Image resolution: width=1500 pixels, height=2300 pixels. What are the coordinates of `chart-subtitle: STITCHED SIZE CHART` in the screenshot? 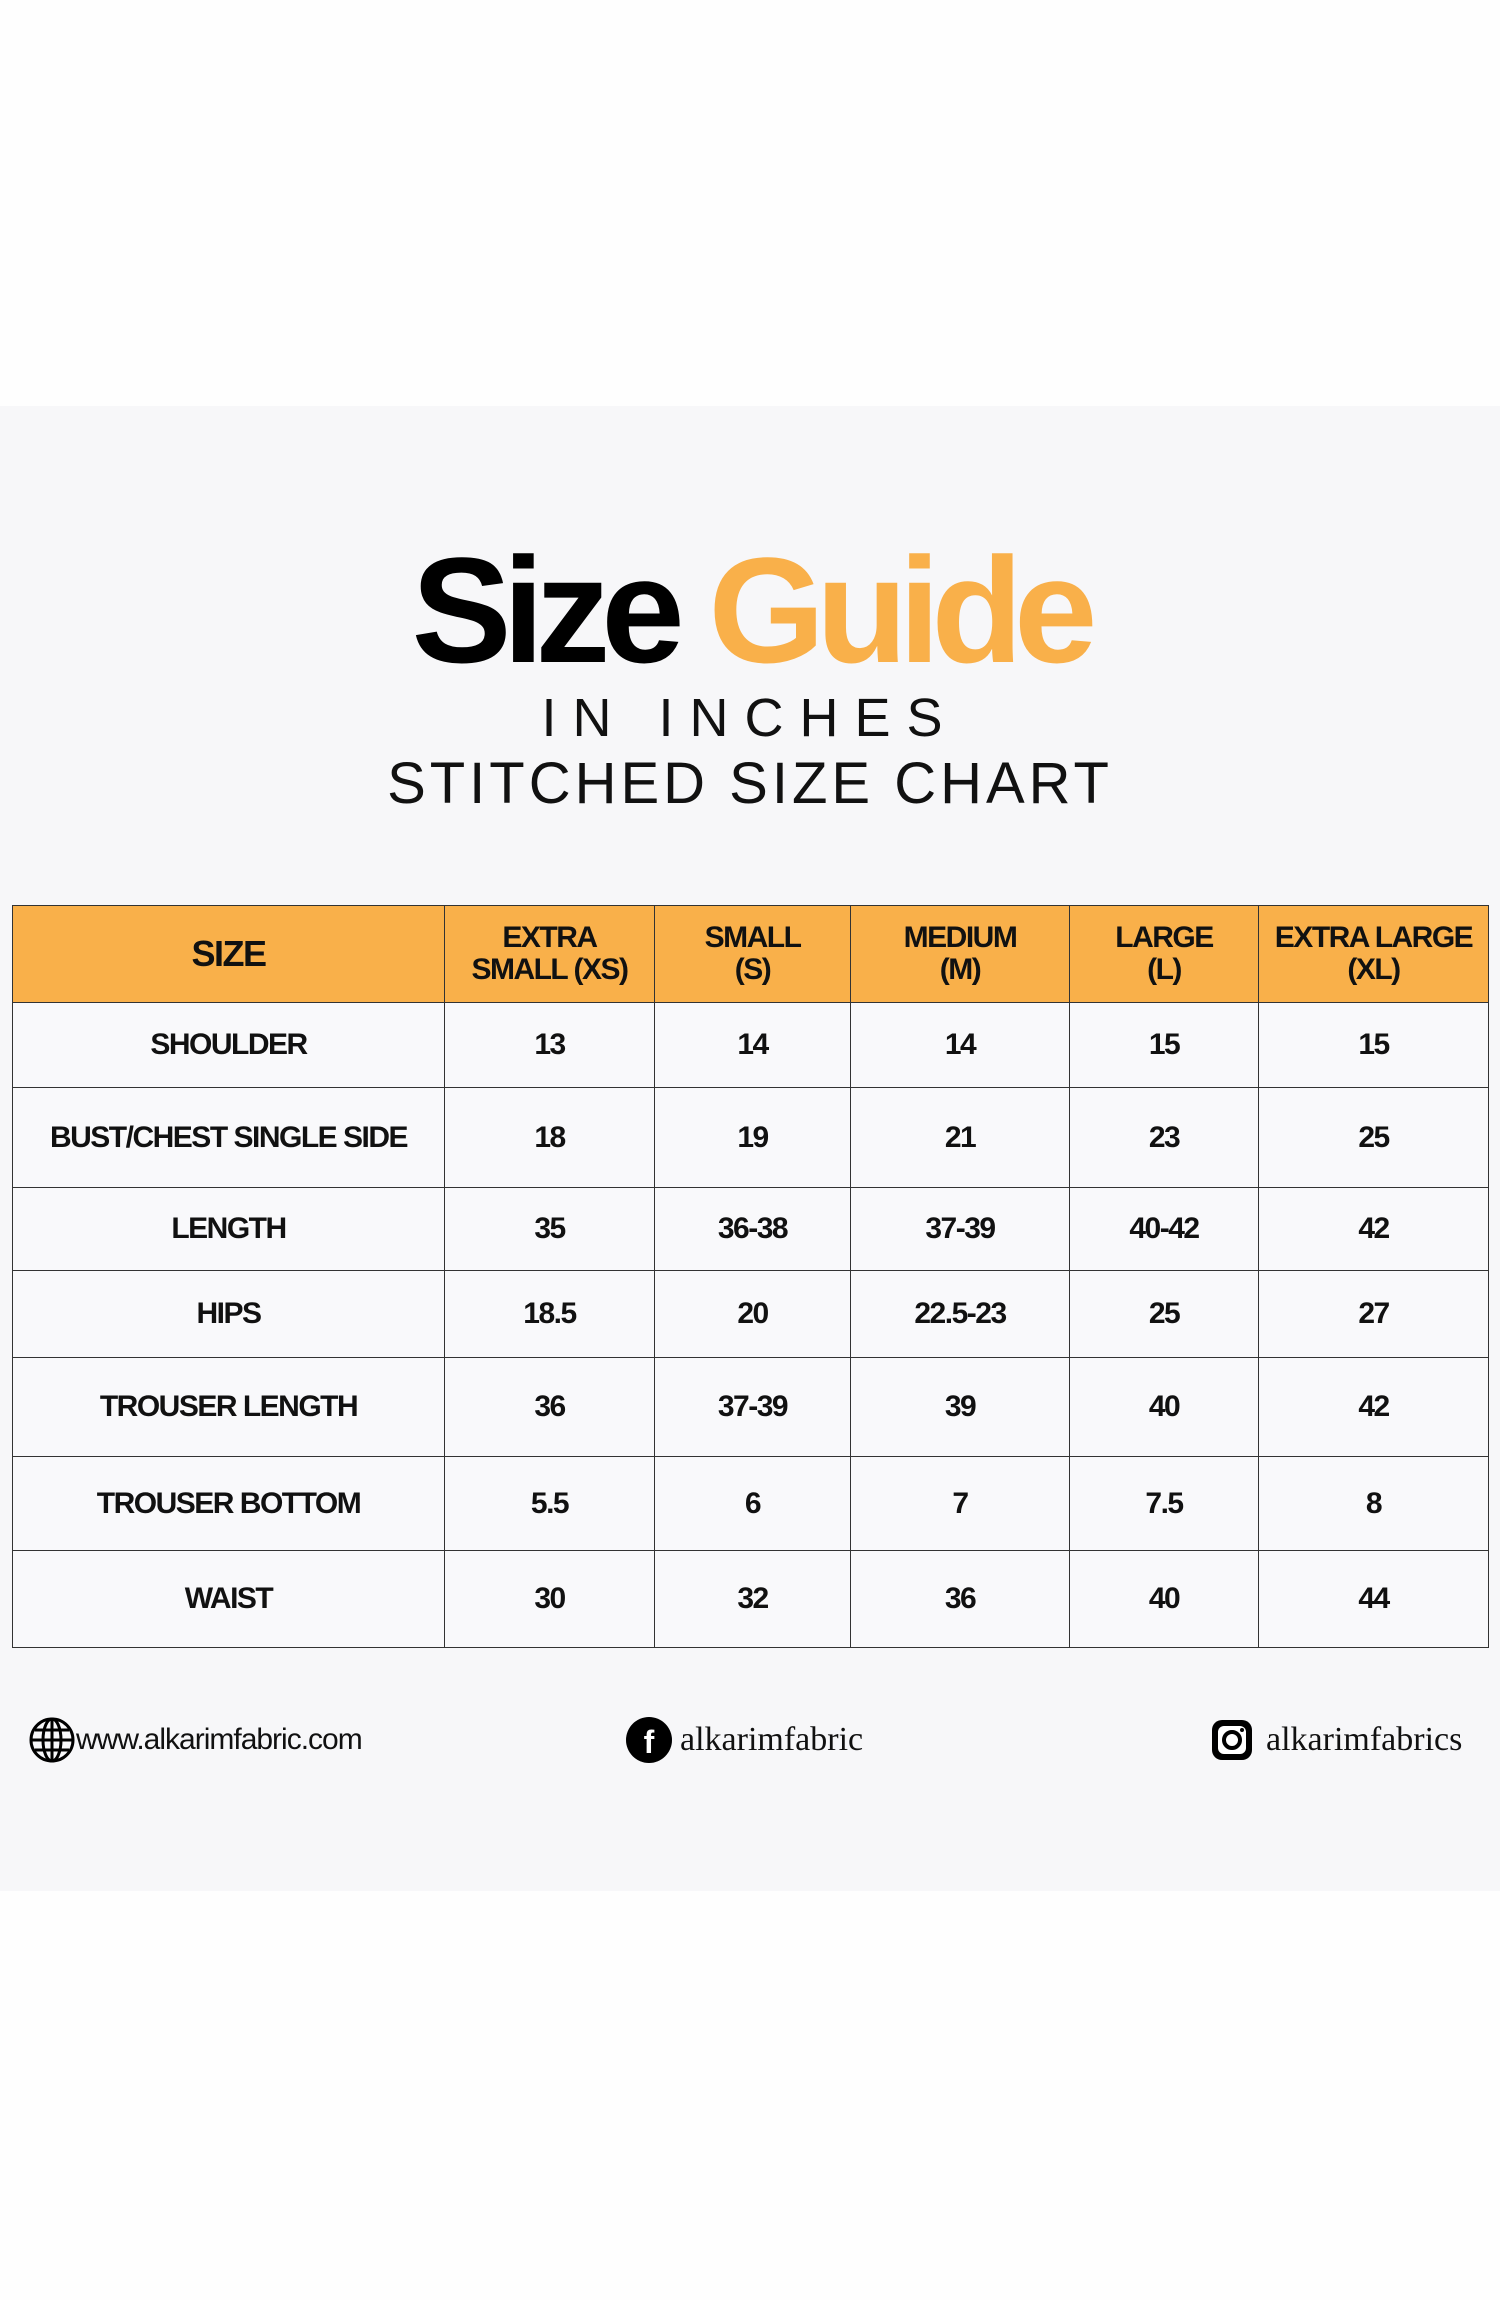 It's located at (750, 783).